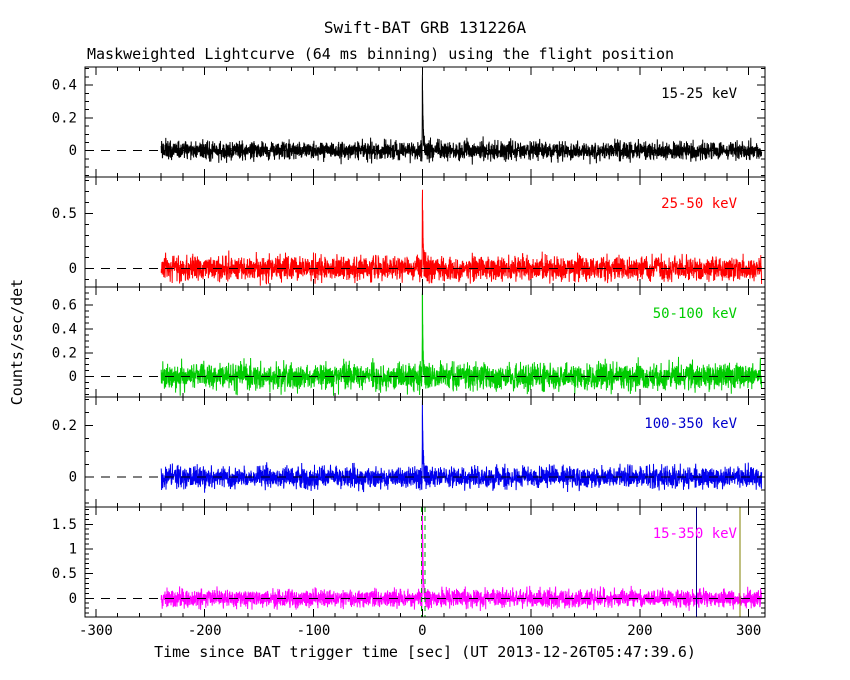  What do you see at coordinates (690, 424) in the screenshot?
I see `energy-band-label: 100-350 keV` at bounding box center [690, 424].